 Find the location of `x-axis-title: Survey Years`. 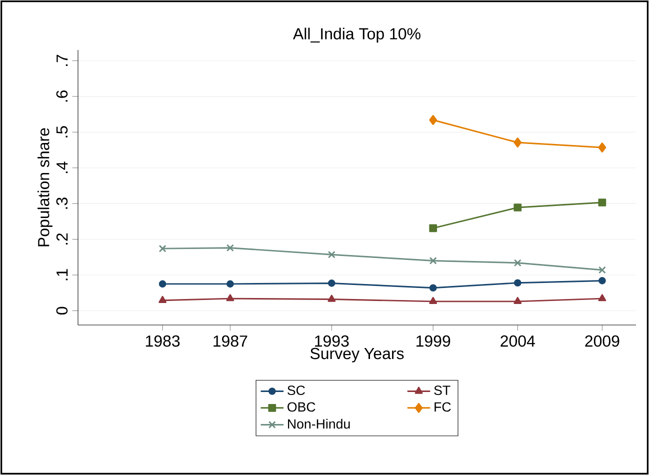

x-axis-title: Survey Years is located at coordinates (357, 355).